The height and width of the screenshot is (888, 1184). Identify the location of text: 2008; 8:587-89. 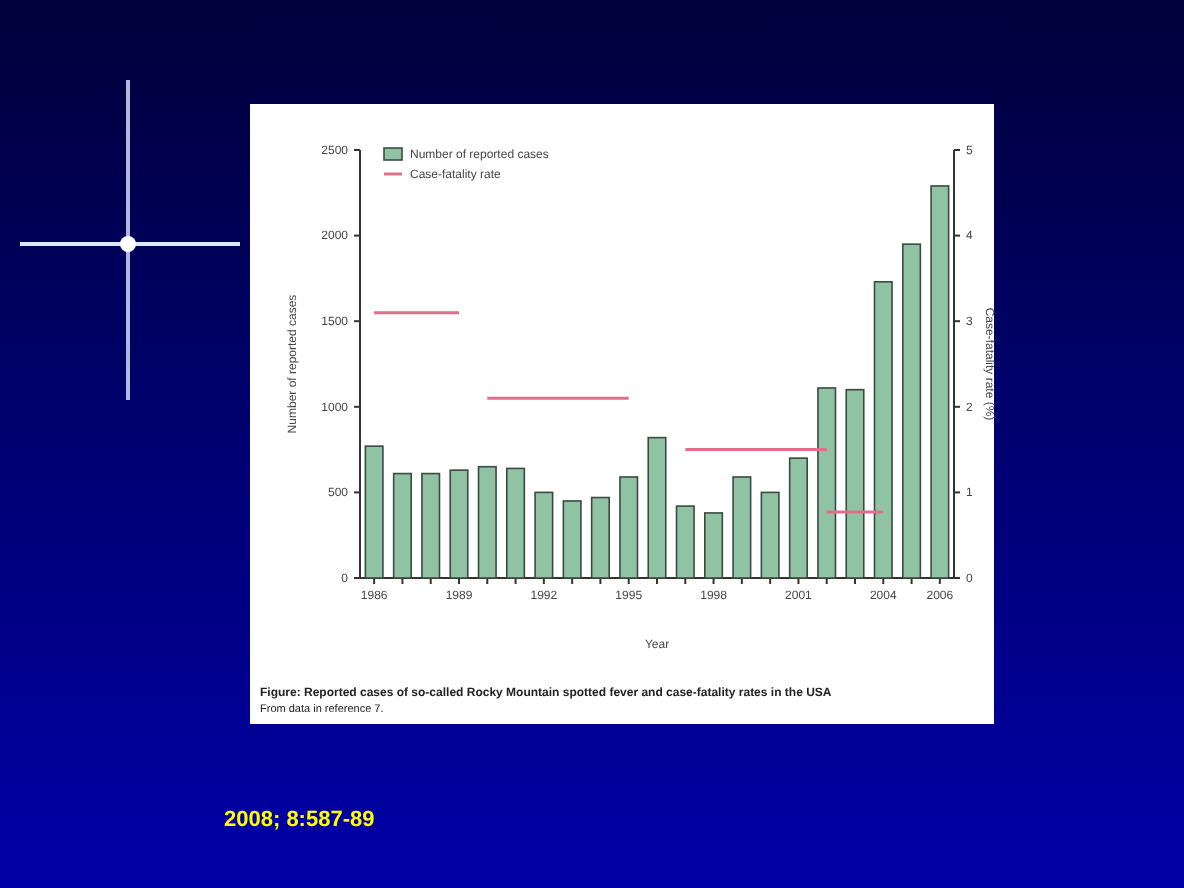
(299, 820).